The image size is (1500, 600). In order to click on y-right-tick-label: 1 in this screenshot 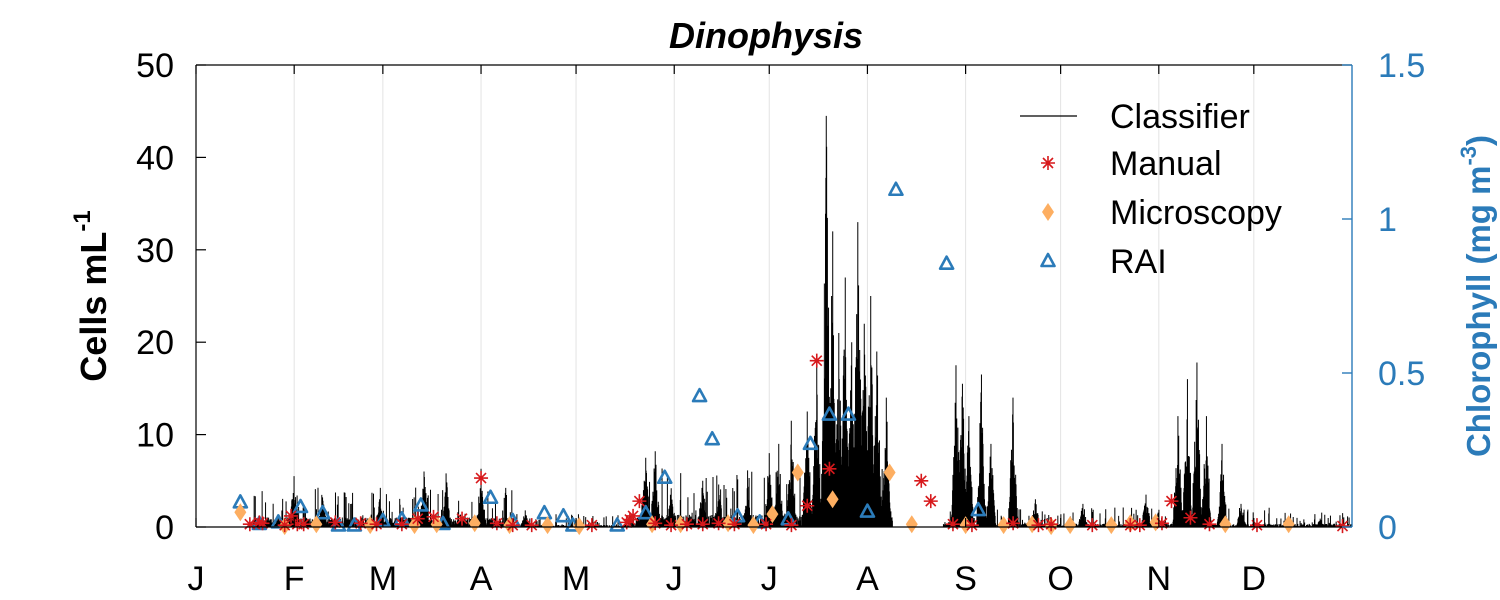, I will do `click(1387, 220)`.